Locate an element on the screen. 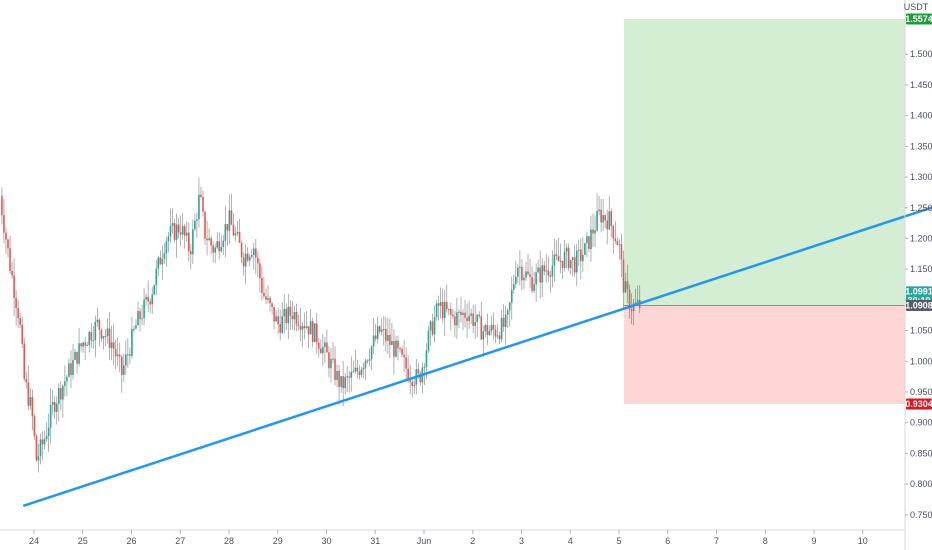 The height and width of the screenshot is (550, 932). time-axis: 24 25 26 27 28 29 30 31 Jun 2 3 4 5 6 7 8 9 10 is located at coordinates (448, 538).